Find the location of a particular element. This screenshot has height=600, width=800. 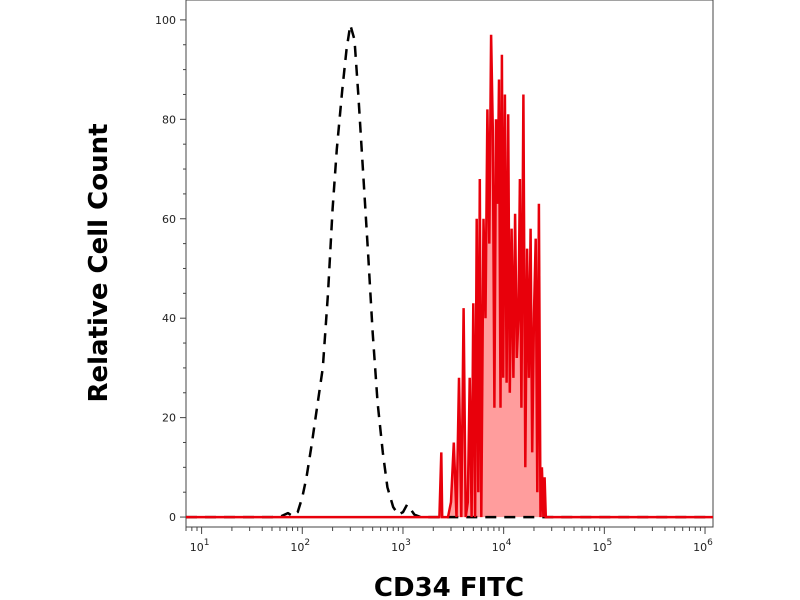

y-tick-label: 0 is located at coordinates (172, 517).